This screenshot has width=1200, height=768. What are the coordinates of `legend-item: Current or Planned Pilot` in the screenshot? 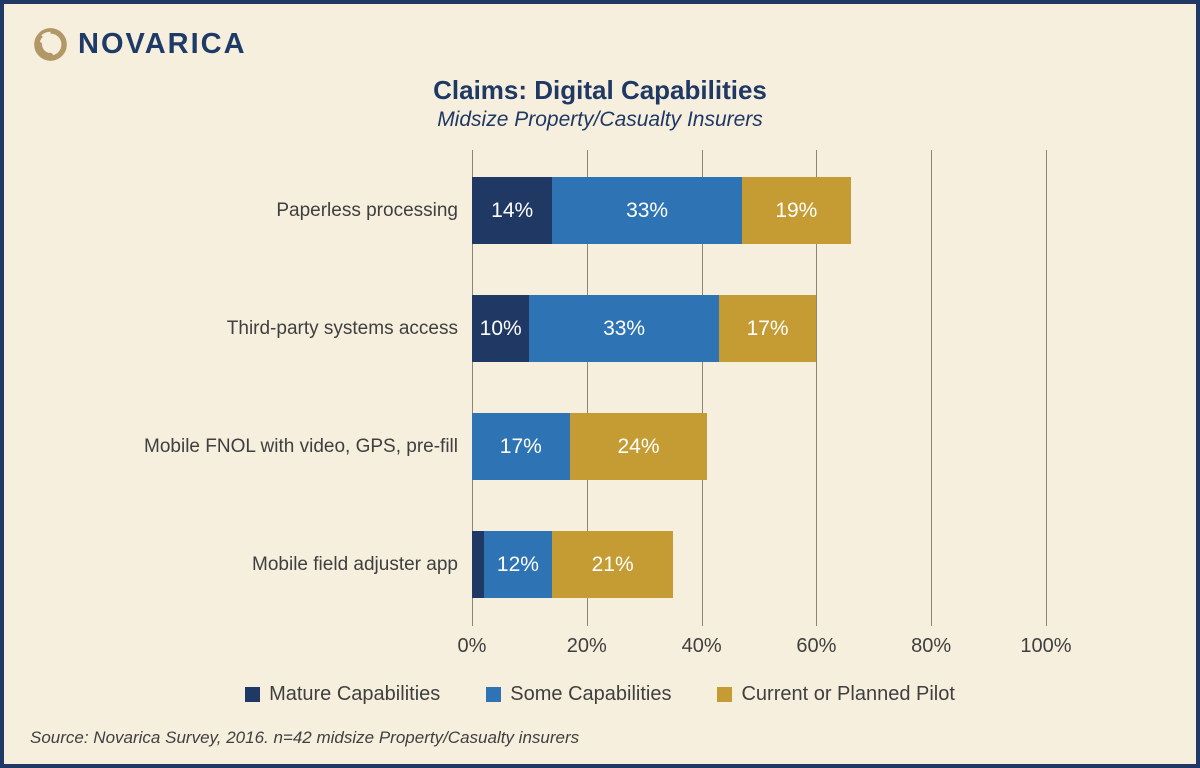 It's located at (836, 694).